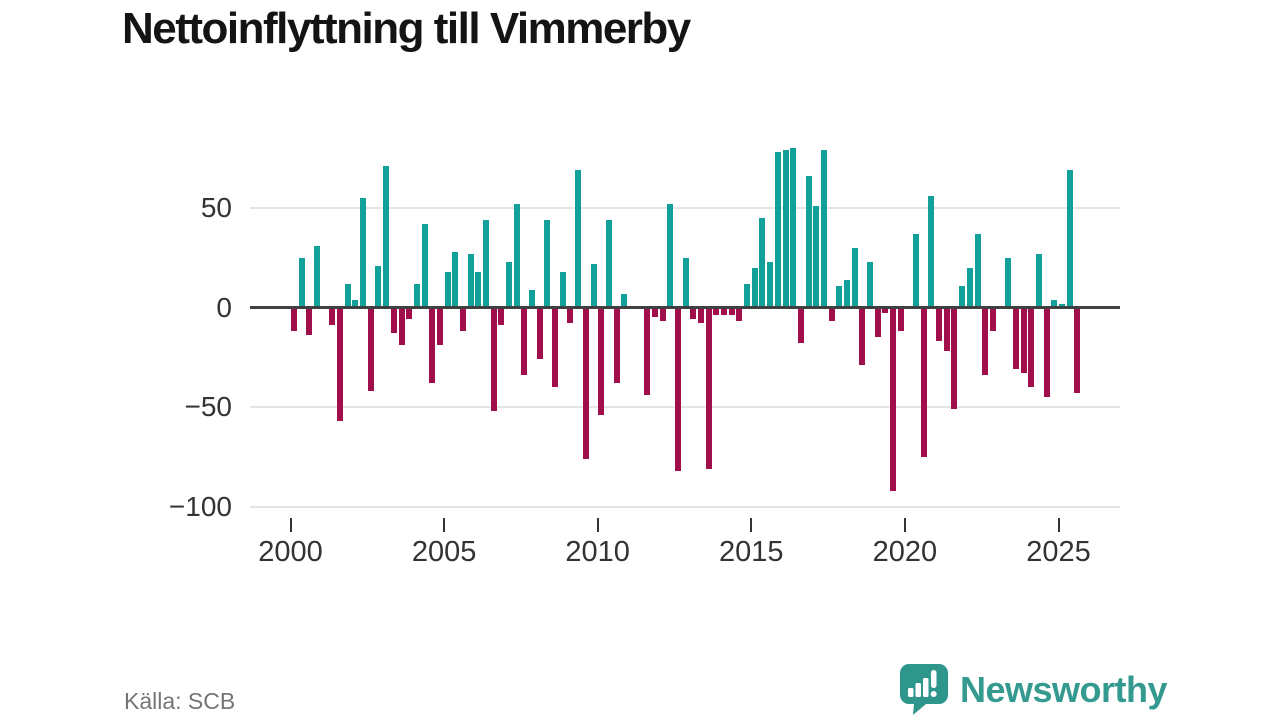 The width and height of the screenshot is (1280, 720). I want to click on x-axis-tick-label: 2005, so click(444, 552).